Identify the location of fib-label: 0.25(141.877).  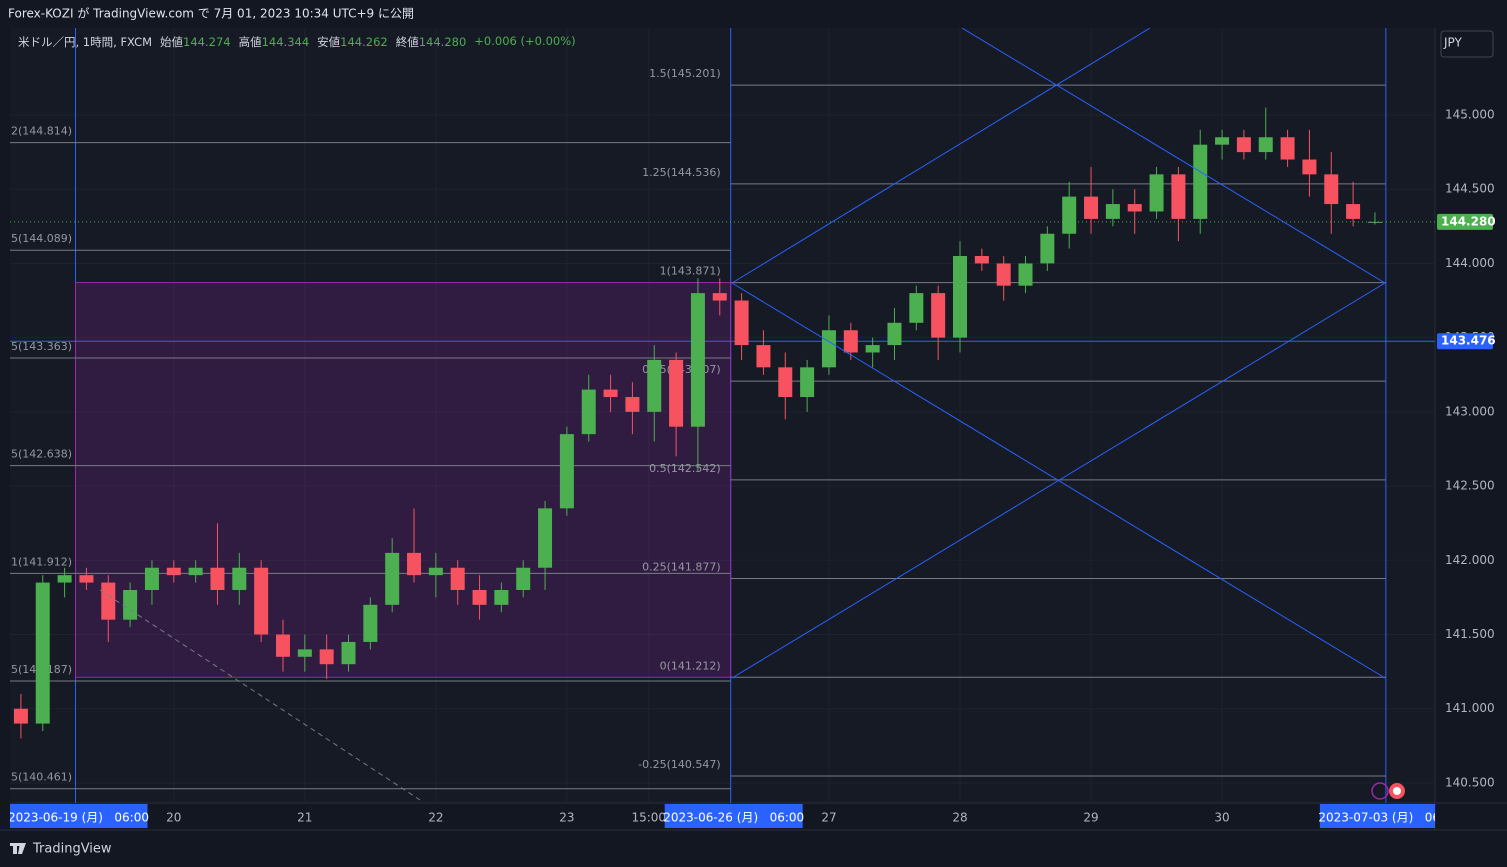
(681, 567).